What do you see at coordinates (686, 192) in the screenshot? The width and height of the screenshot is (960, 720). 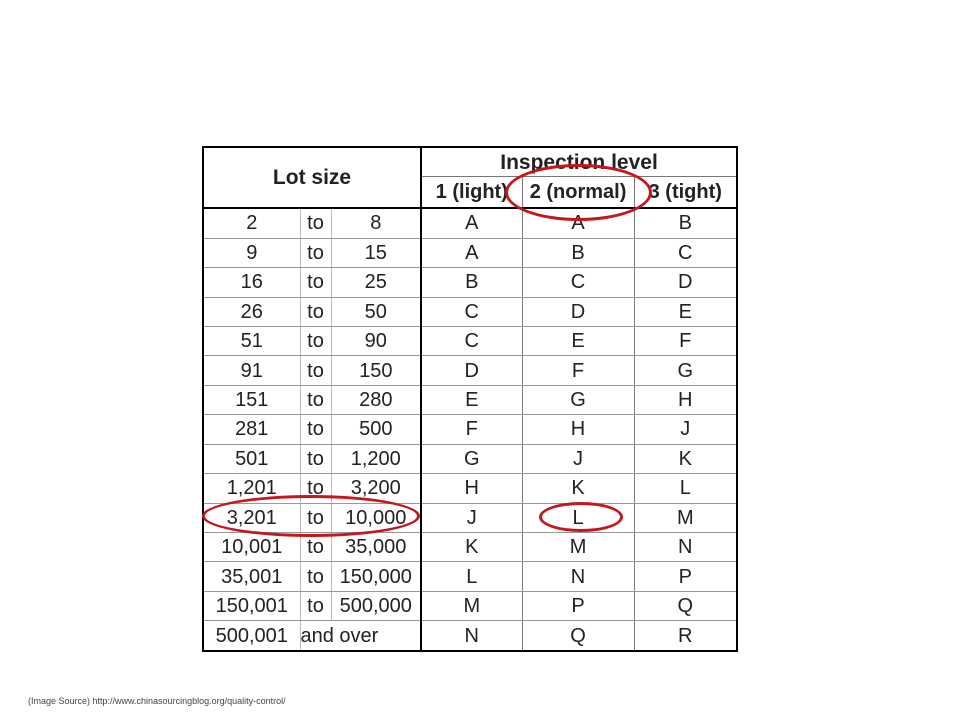 I see `level-3-header: 3 (tight)` at bounding box center [686, 192].